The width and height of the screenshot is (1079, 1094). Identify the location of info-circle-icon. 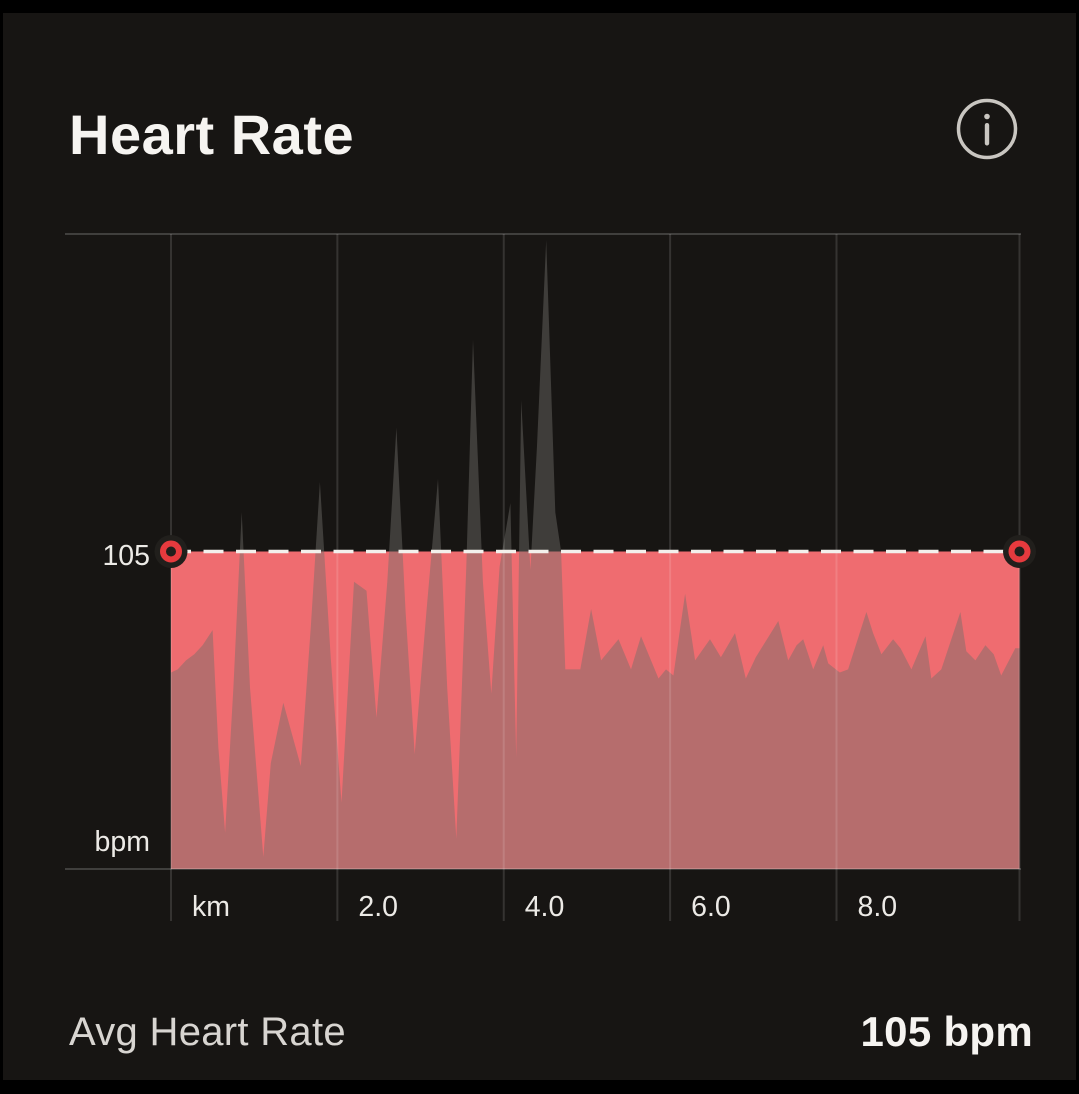
(987, 129).